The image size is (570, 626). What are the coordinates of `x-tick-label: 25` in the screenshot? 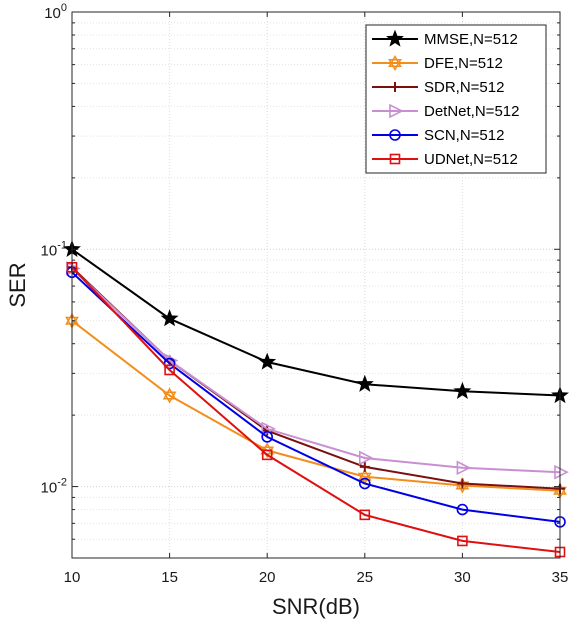 It's located at (364, 577).